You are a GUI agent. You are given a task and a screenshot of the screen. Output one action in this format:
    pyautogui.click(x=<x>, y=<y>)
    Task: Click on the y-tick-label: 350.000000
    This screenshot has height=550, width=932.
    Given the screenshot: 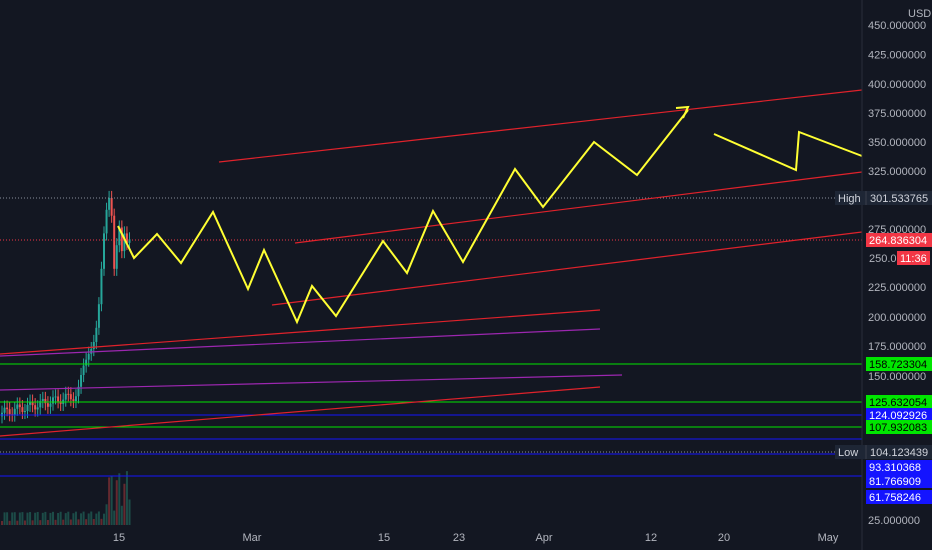 What is the action you would take?
    pyautogui.click(x=897, y=143)
    